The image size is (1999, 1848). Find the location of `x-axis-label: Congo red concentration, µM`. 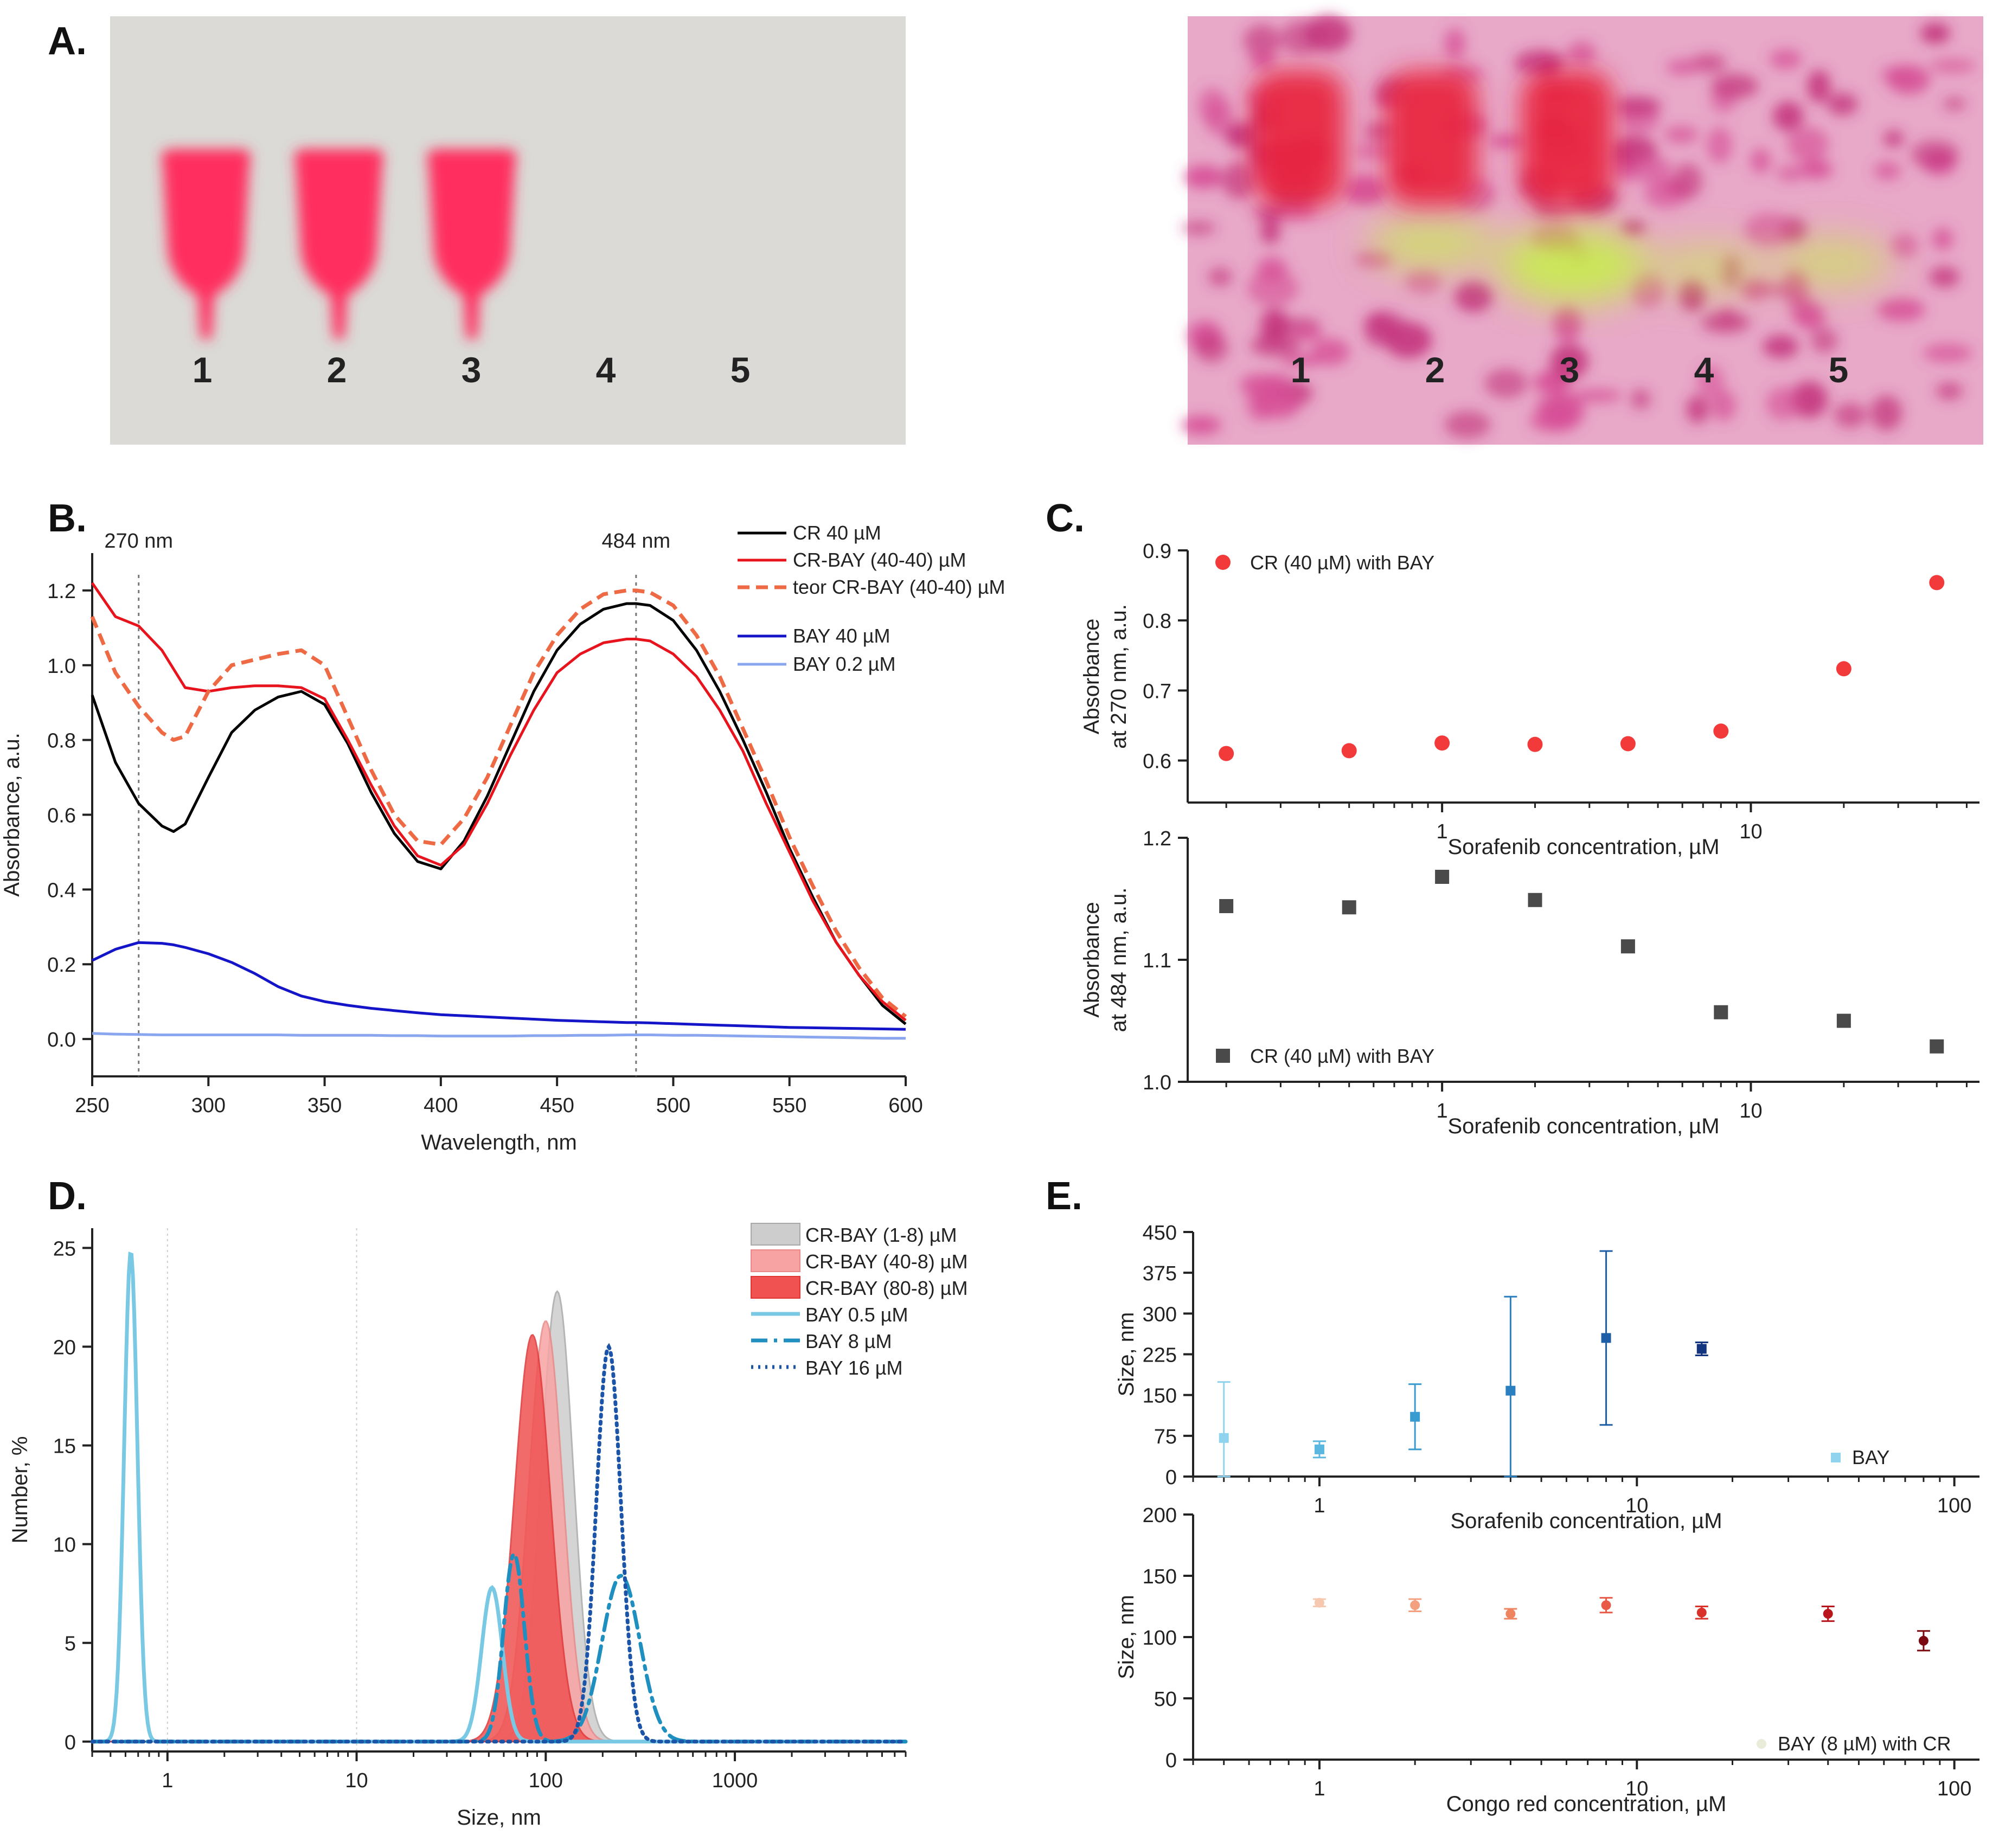

x-axis-label: Congo red concentration, µM is located at coordinates (1586, 1804).